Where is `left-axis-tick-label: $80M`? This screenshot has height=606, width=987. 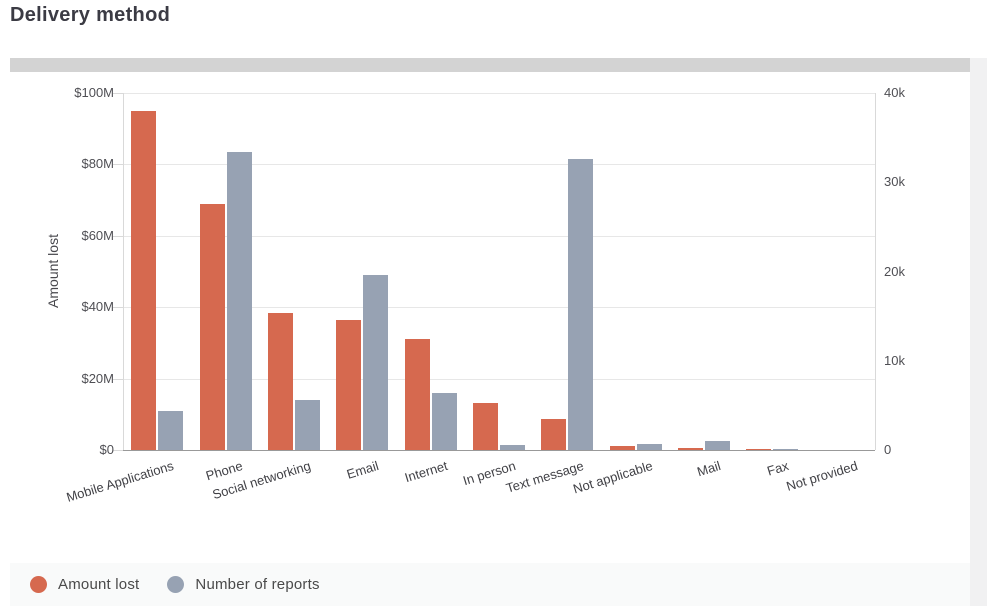 left-axis-tick-label: $80M is located at coordinates (97, 164).